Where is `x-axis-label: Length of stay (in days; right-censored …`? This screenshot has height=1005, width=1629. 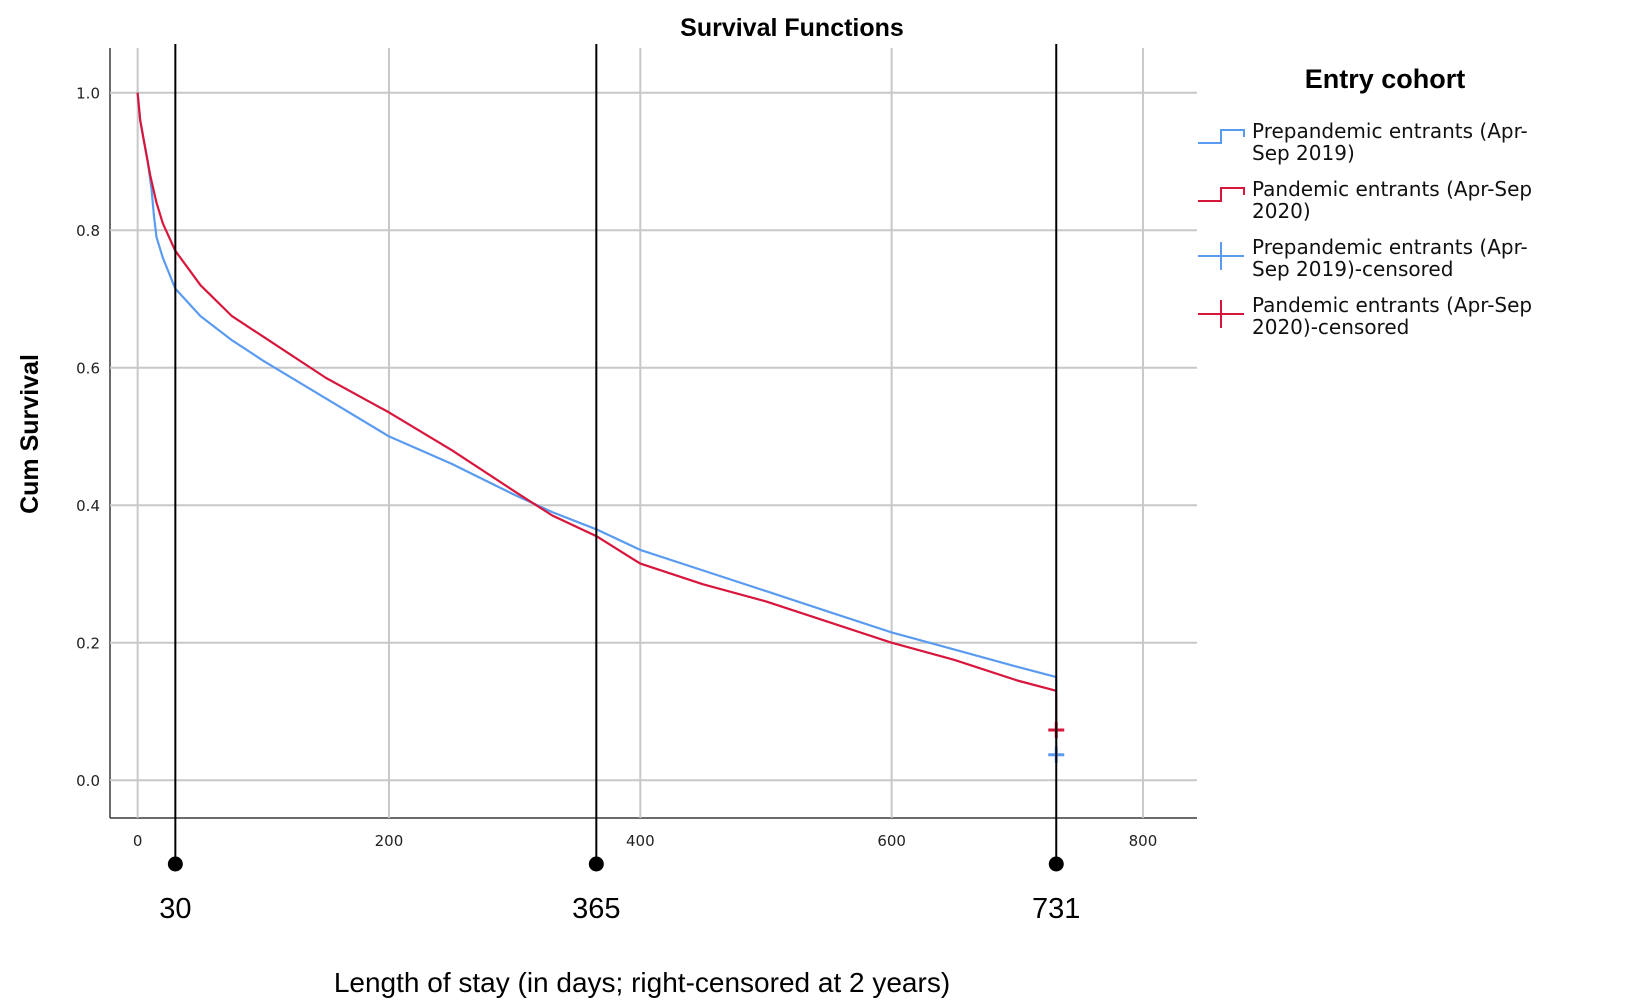
x-axis-label: Length of stay (in days; right-censored … is located at coordinates (642, 982).